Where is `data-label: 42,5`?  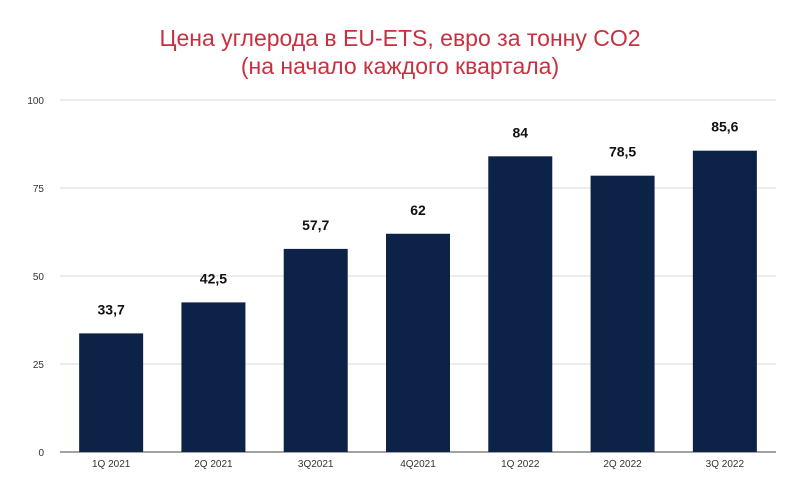
data-label: 42,5 is located at coordinates (213, 278).